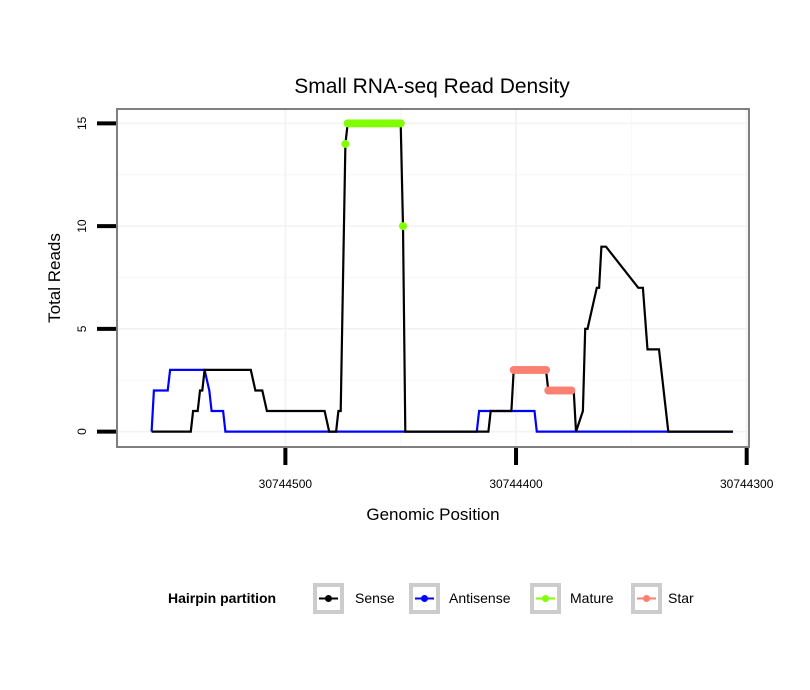 This screenshot has height=690, width=810. Describe the element at coordinates (354, 598) in the screenshot. I see `legend-item-sense: Sense` at that location.